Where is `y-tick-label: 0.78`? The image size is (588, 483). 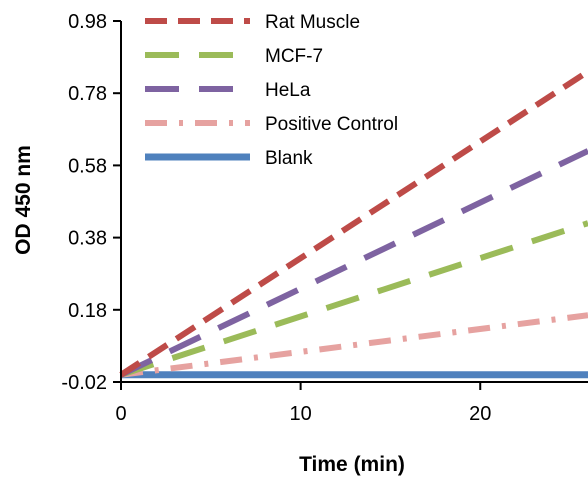
y-tick-label: 0.78 is located at coordinates (87, 94).